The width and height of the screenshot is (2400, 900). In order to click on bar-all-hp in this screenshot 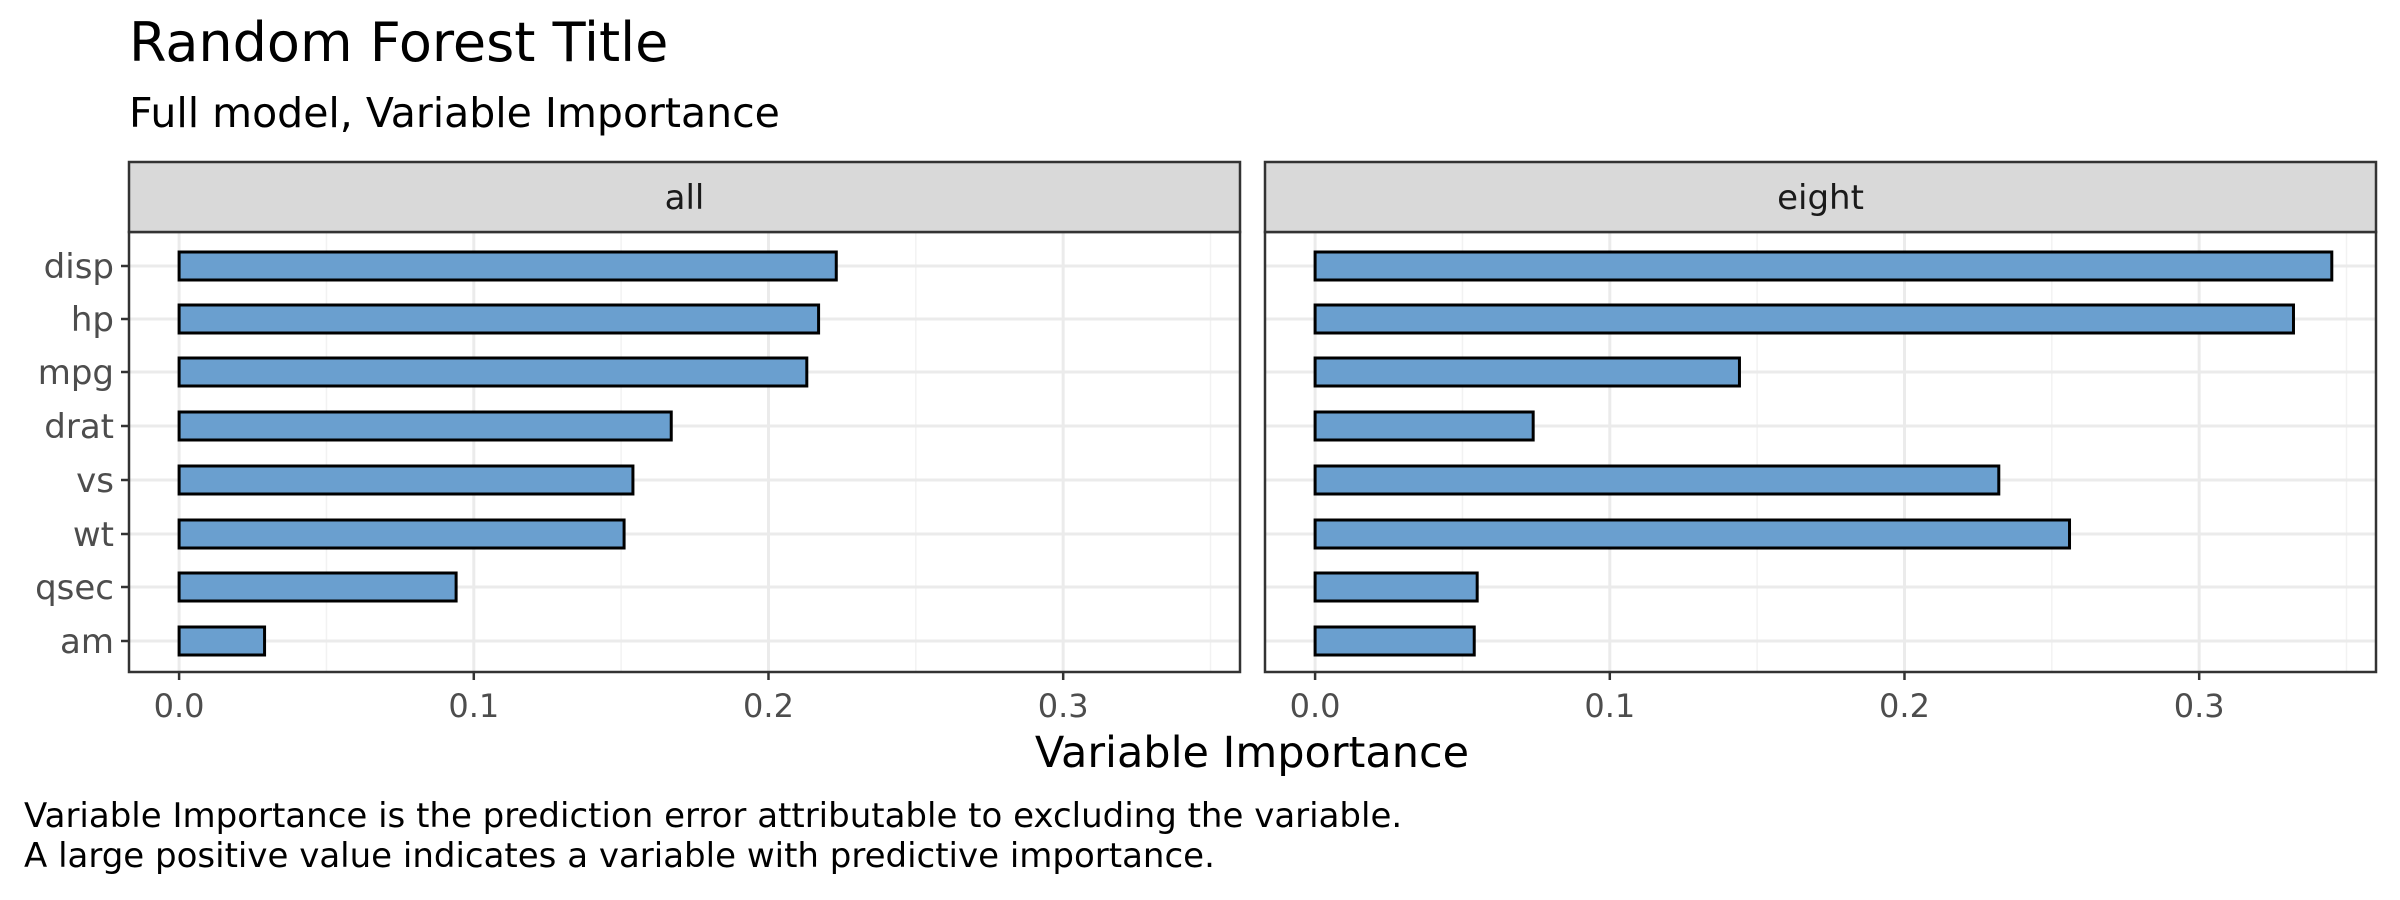, I will do `click(499, 319)`.